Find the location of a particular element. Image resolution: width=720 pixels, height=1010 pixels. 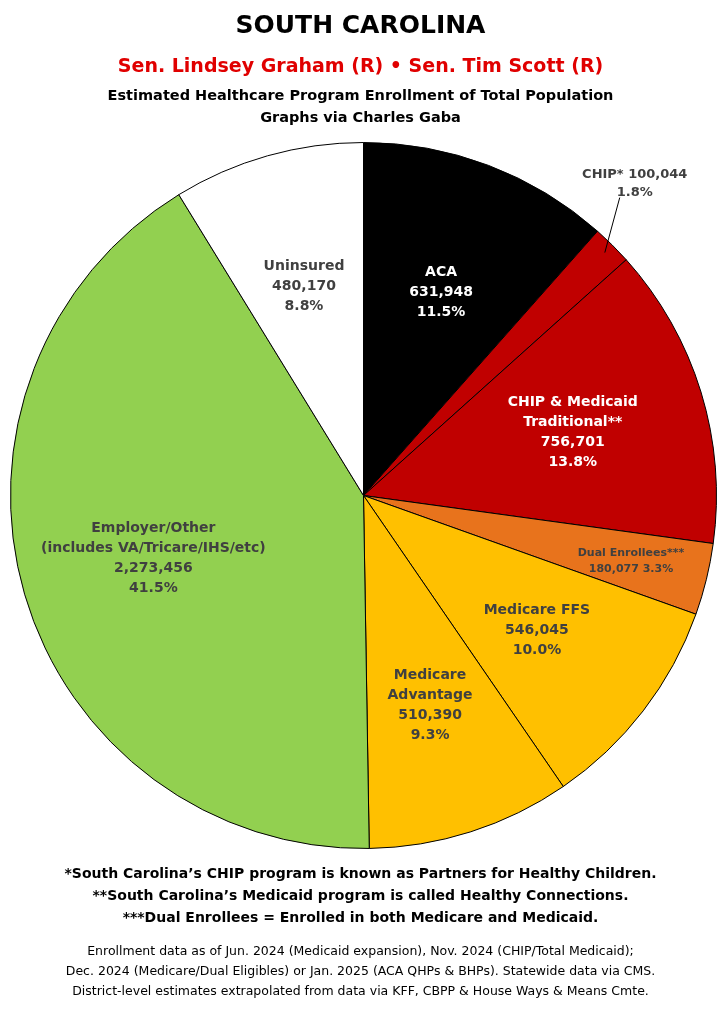

chart-subtitle: Sen. Lindsey Graham (R) • Sen. Tim Scott (R) is located at coordinates (360, 64).